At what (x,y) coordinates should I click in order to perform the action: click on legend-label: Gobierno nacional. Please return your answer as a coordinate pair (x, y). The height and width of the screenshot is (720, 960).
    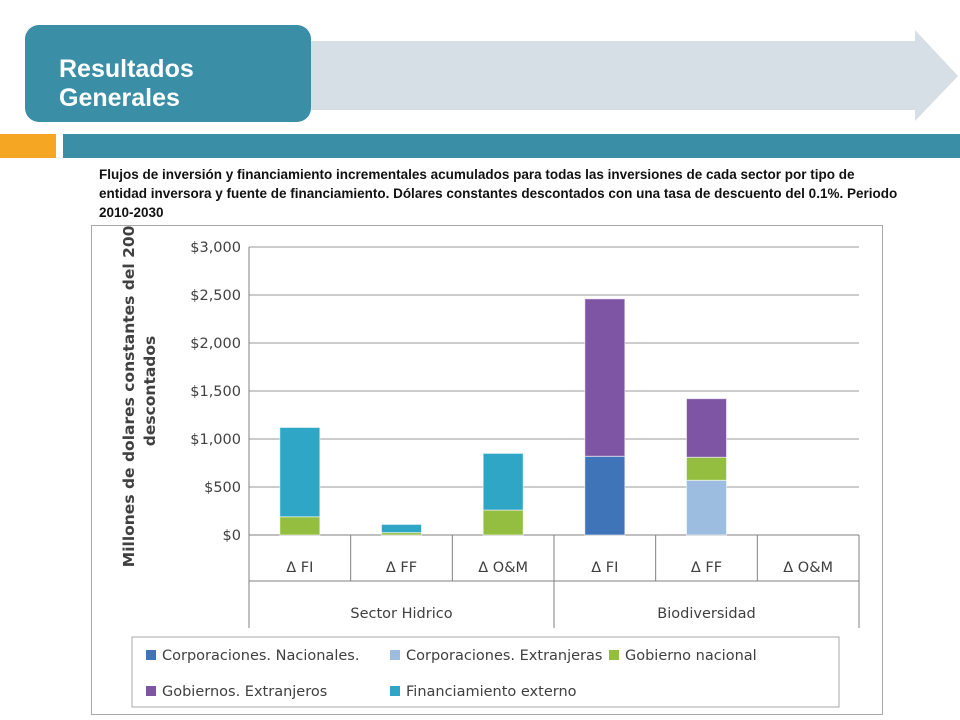
    Looking at the image, I should click on (691, 656).